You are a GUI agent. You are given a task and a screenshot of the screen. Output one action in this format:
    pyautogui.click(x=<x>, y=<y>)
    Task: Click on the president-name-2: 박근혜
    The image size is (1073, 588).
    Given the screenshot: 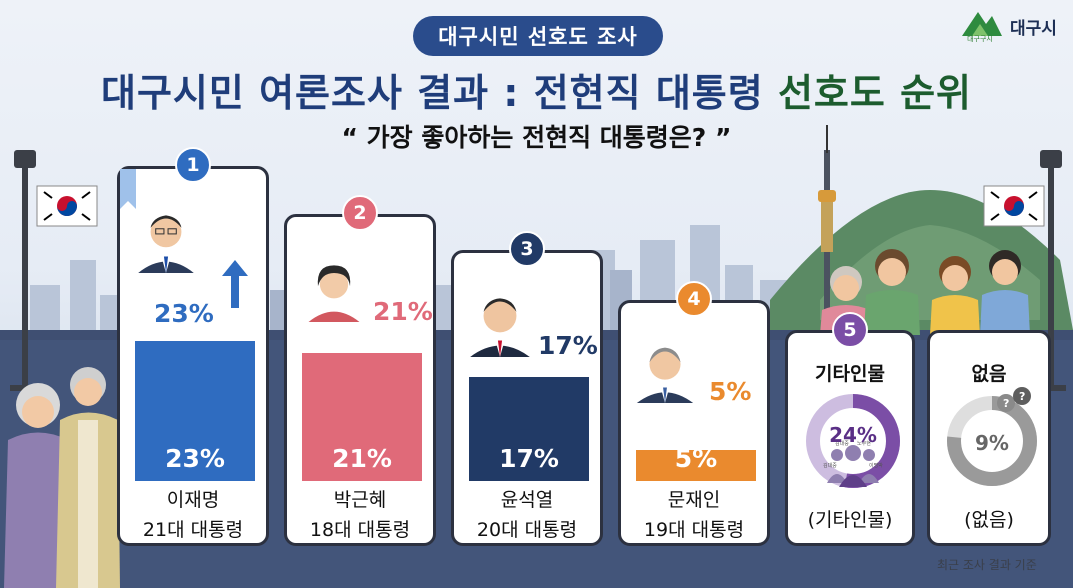 What is the action you would take?
    pyautogui.click(x=360, y=500)
    